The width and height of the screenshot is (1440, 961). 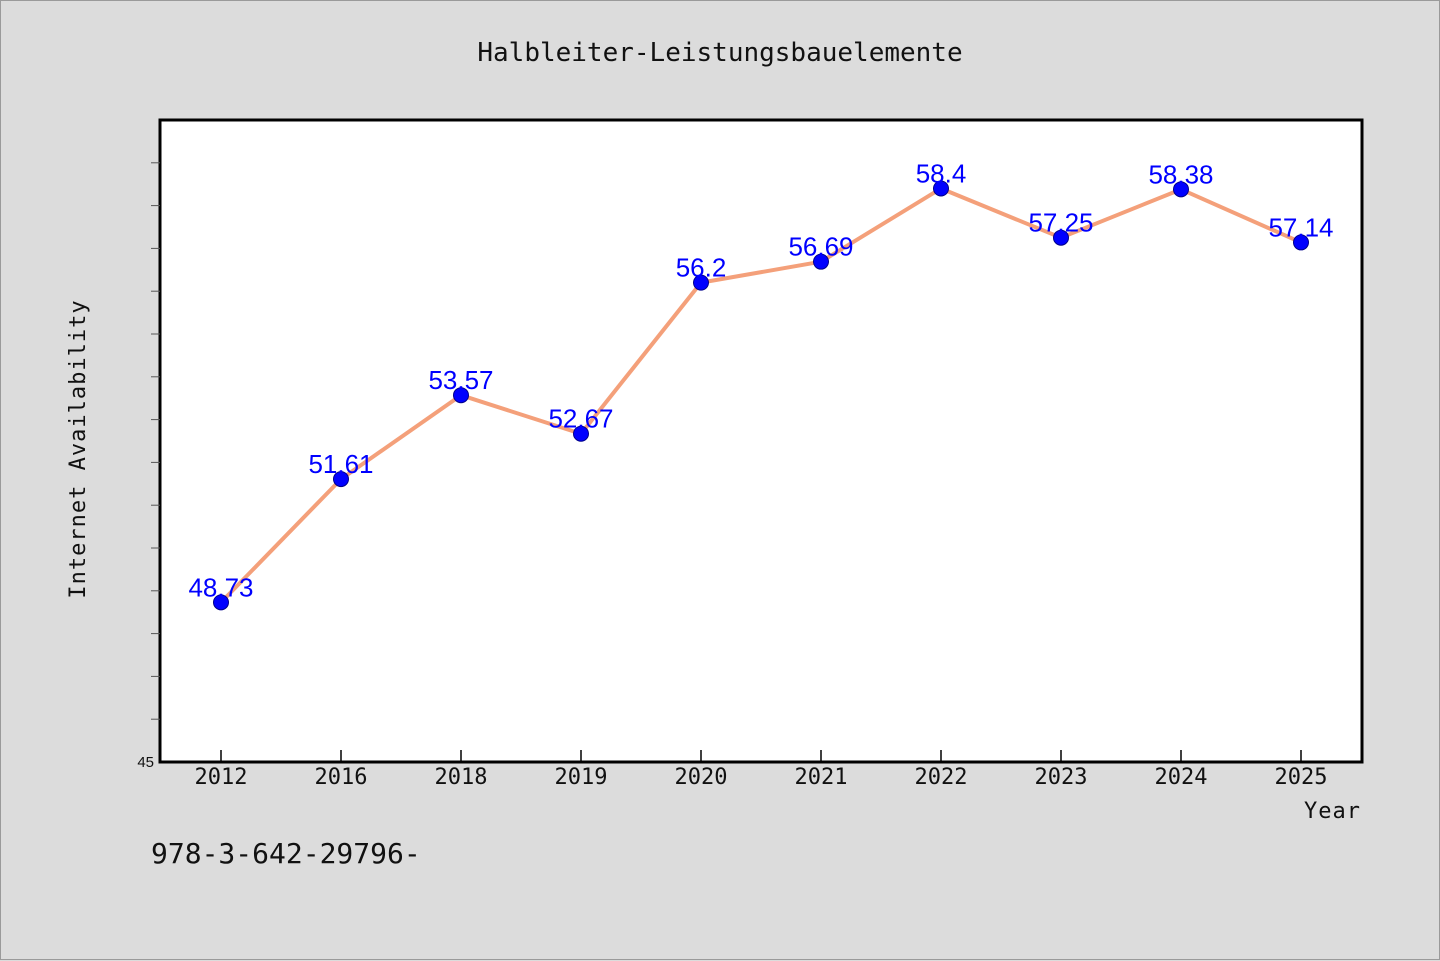 I want to click on chart-title: Halbleiter-Leistungsbauelemente, so click(x=719, y=53).